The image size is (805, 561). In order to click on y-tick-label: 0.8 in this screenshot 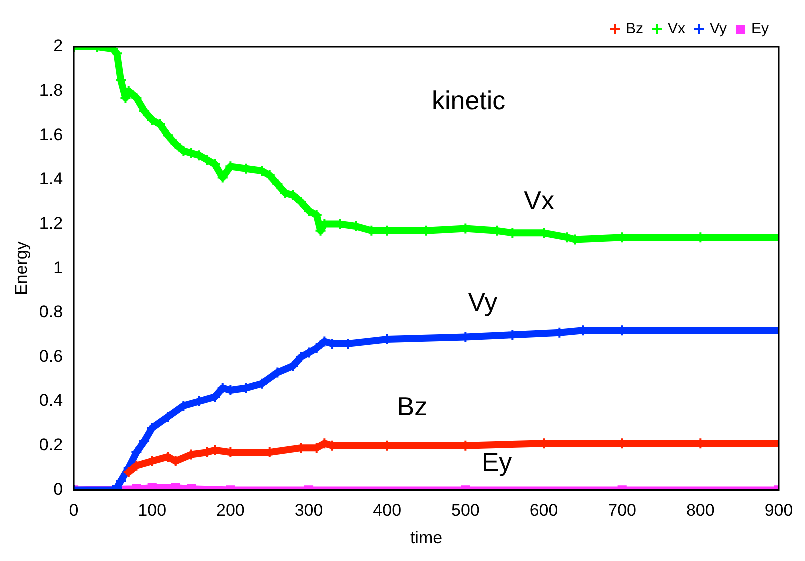, I will do `click(51, 312)`.